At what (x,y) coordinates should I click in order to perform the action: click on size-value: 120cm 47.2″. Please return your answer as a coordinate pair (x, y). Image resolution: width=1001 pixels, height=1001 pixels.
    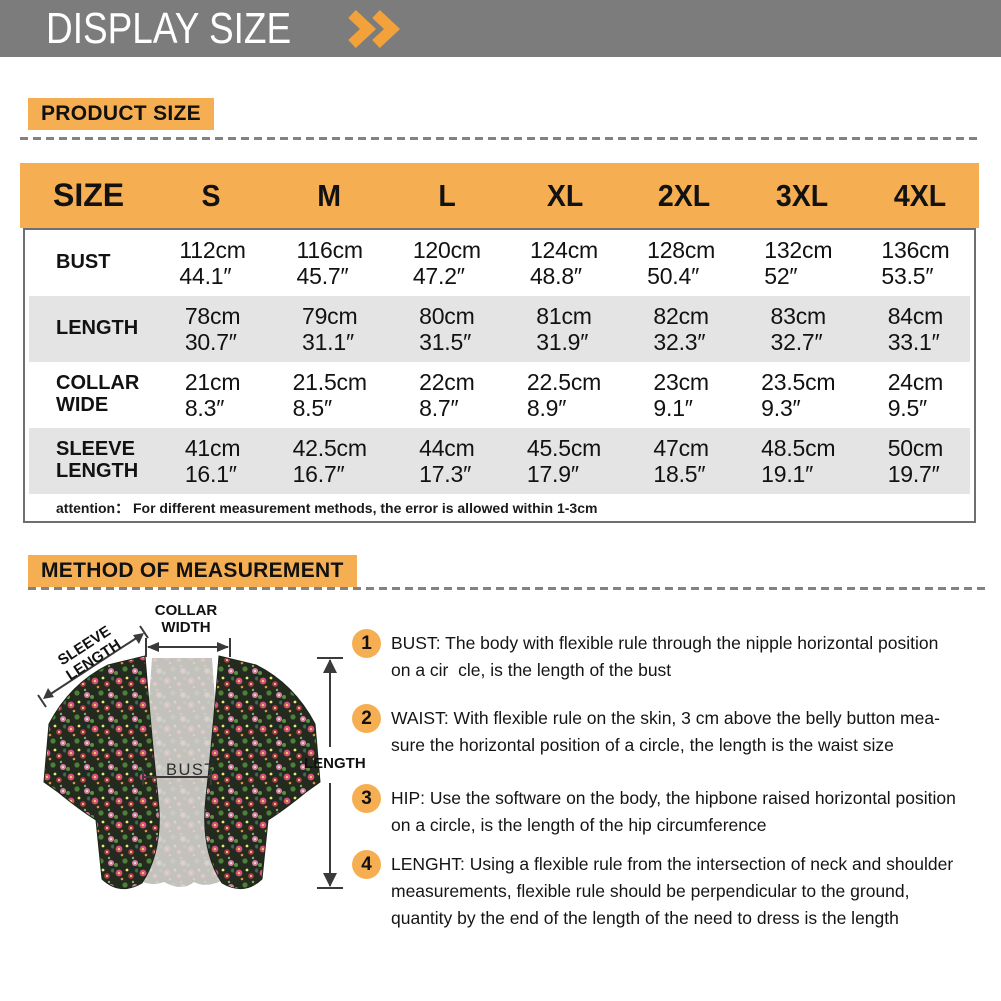
    Looking at the image, I should click on (446, 262).